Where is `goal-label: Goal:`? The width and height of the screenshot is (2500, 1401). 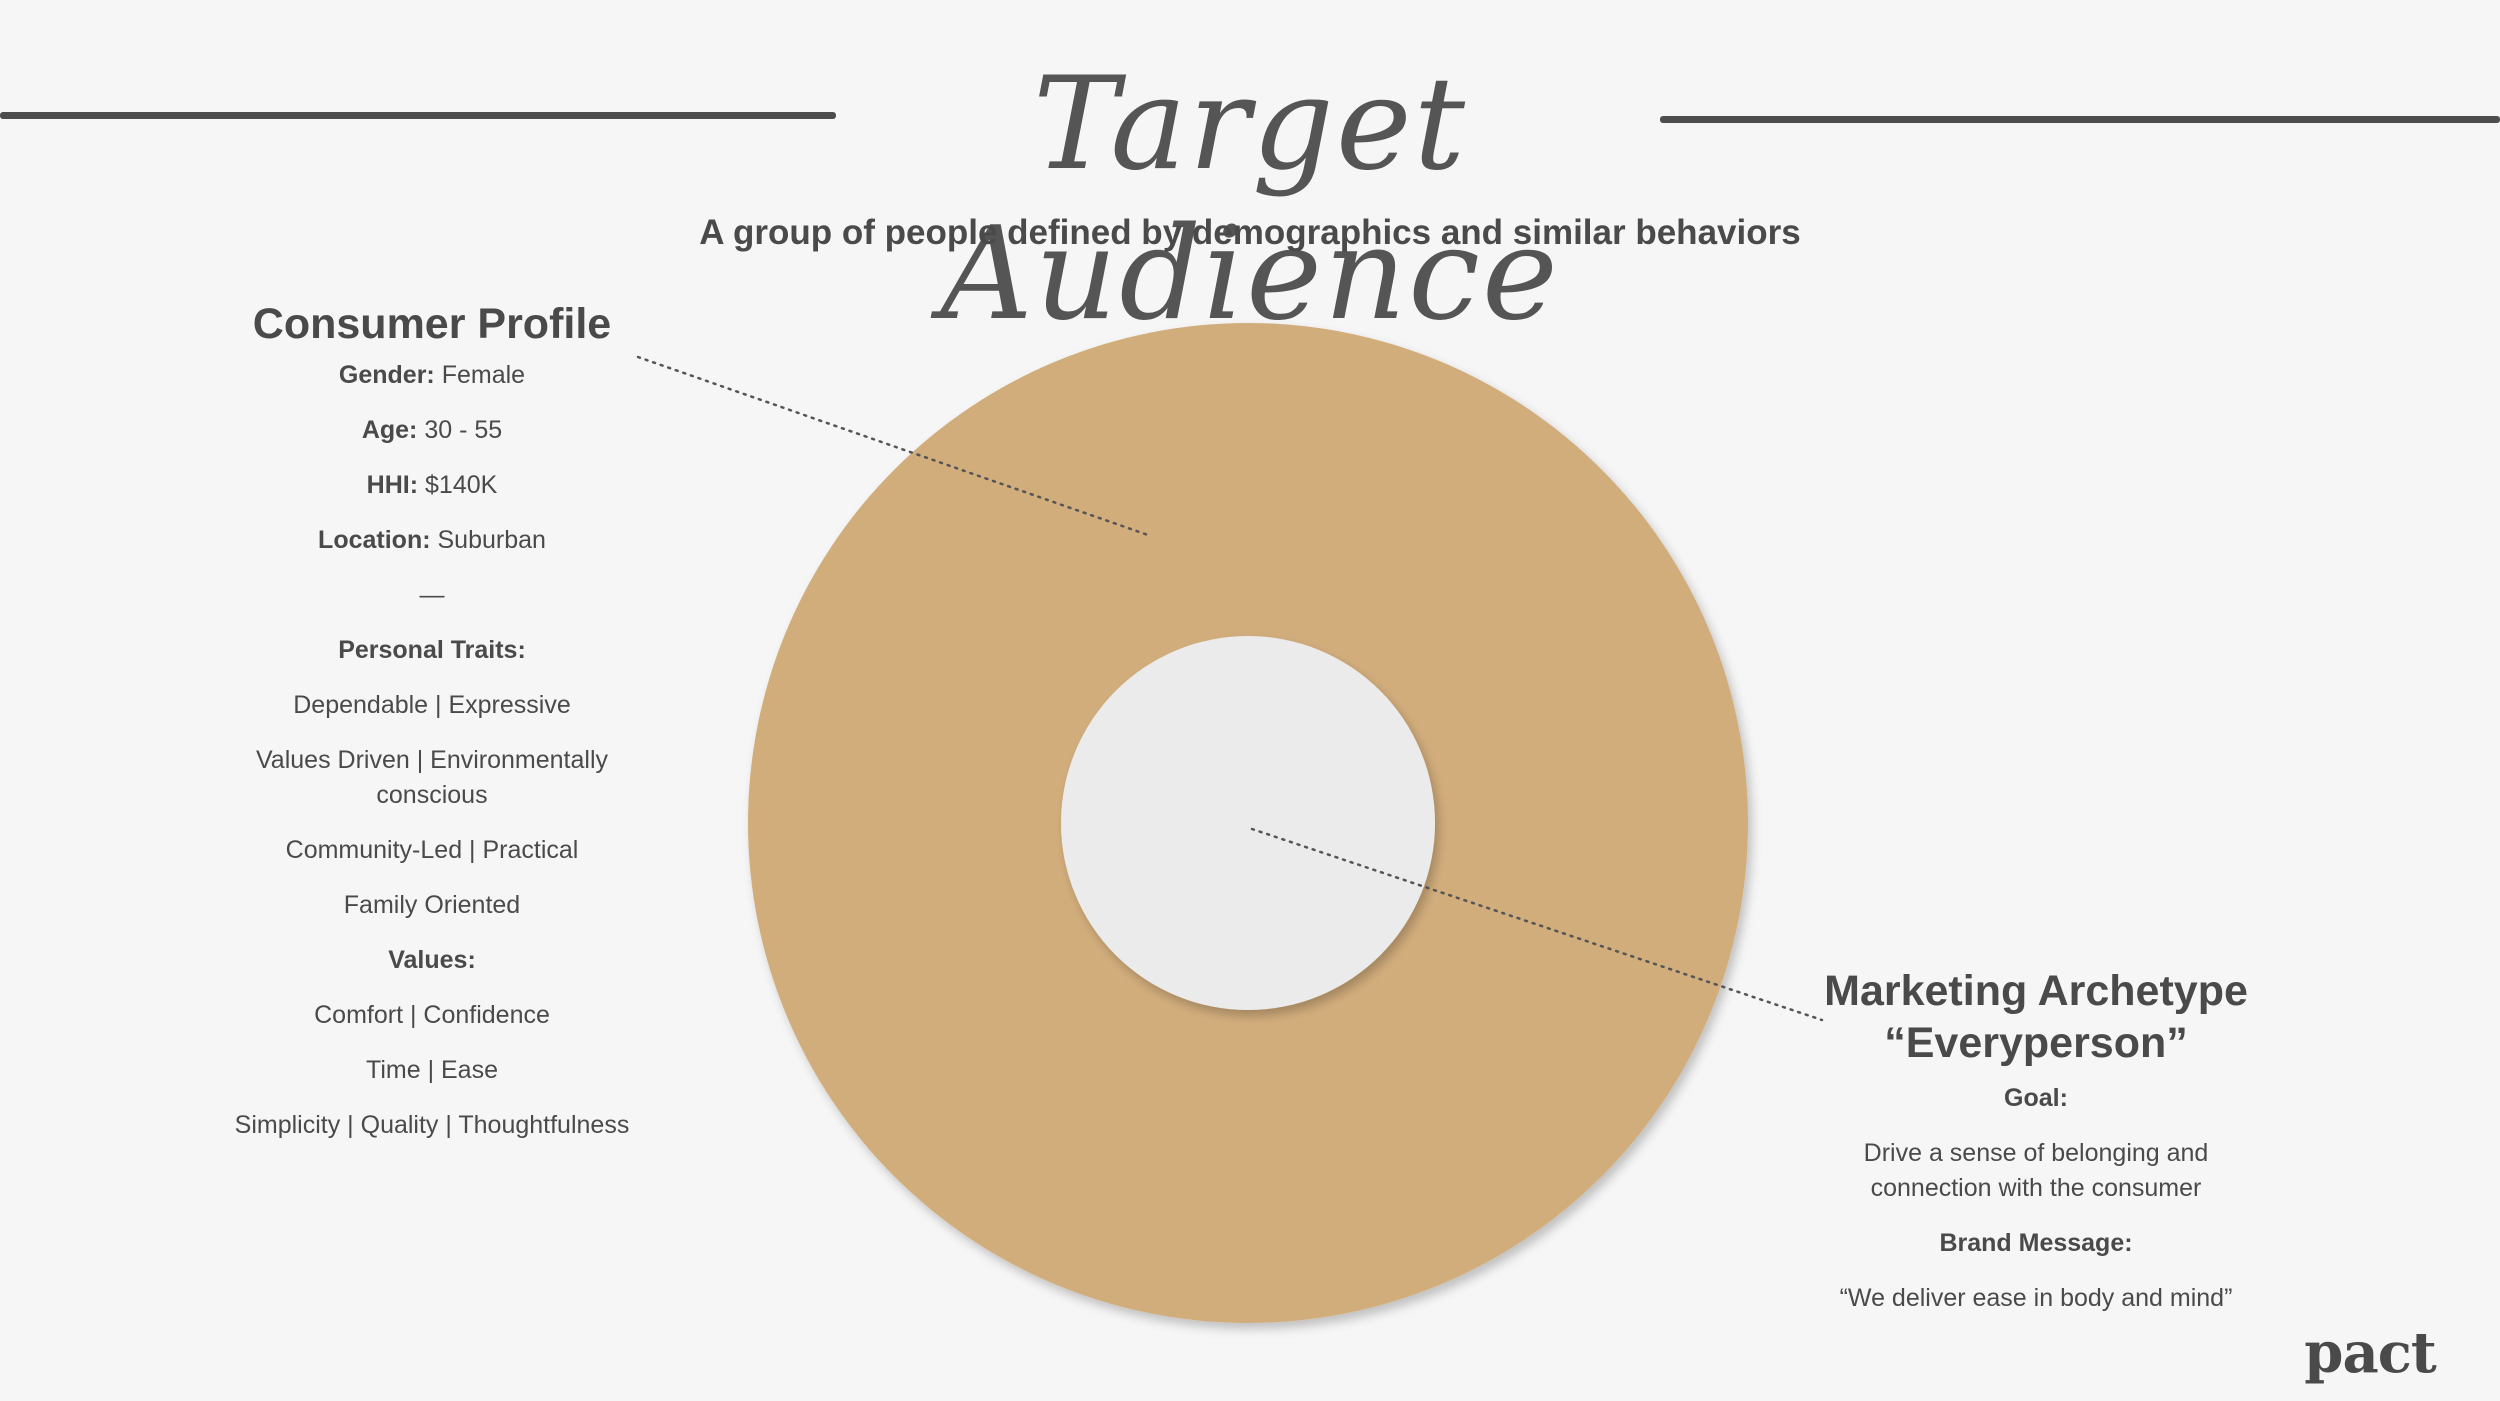 goal-label: Goal: is located at coordinates (2036, 1098).